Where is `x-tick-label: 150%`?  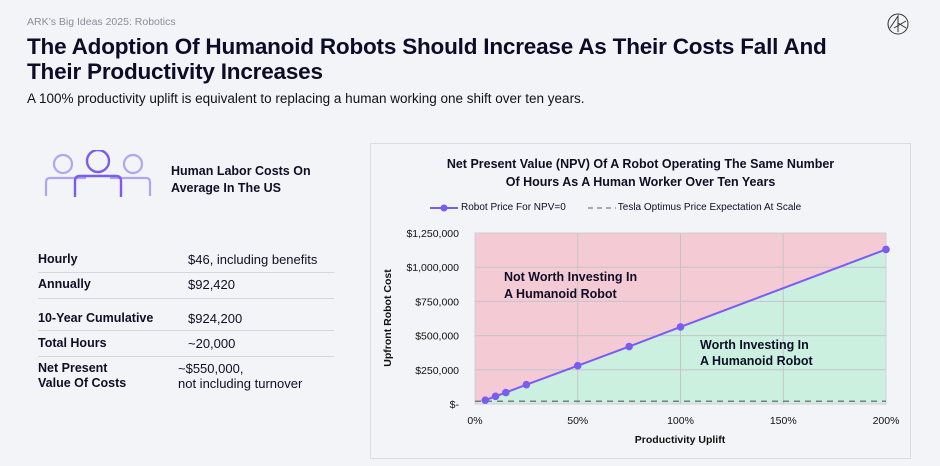
x-tick-label: 150% is located at coordinates (783, 421).